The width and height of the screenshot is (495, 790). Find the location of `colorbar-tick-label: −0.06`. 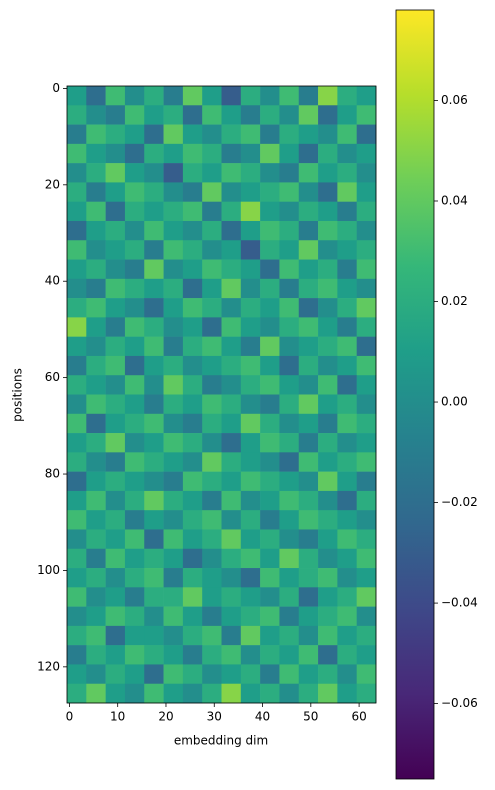

colorbar-tick-label: −0.06 is located at coordinates (459, 703).